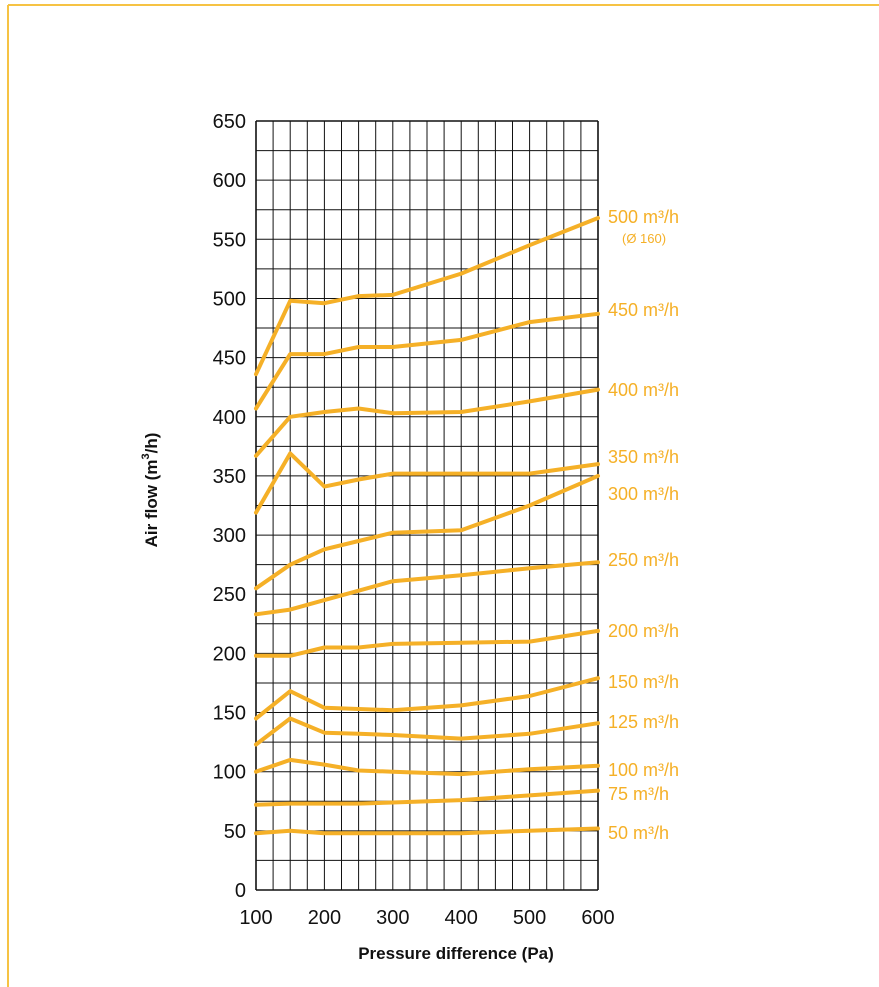 Image resolution: width=879 pixels, height=987 pixels. Describe the element at coordinates (229, 240) in the screenshot. I see `y-tick-label: 550` at that location.